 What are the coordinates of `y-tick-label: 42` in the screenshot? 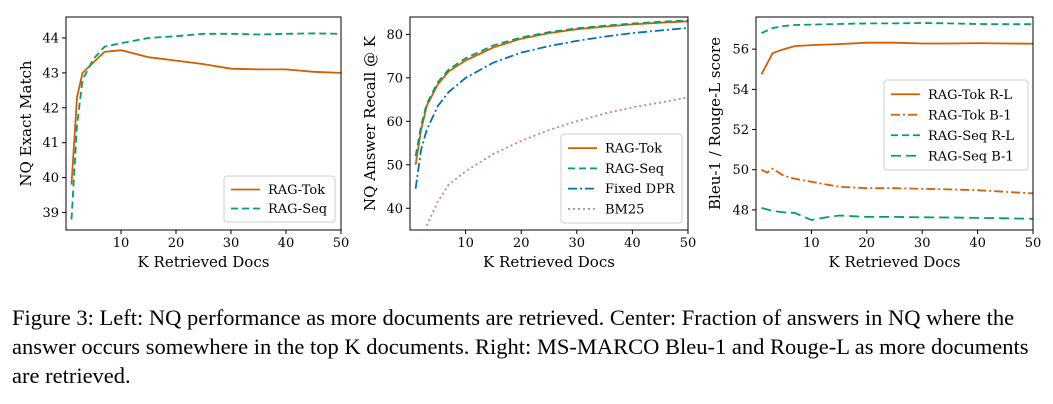 It's located at (50, 108).